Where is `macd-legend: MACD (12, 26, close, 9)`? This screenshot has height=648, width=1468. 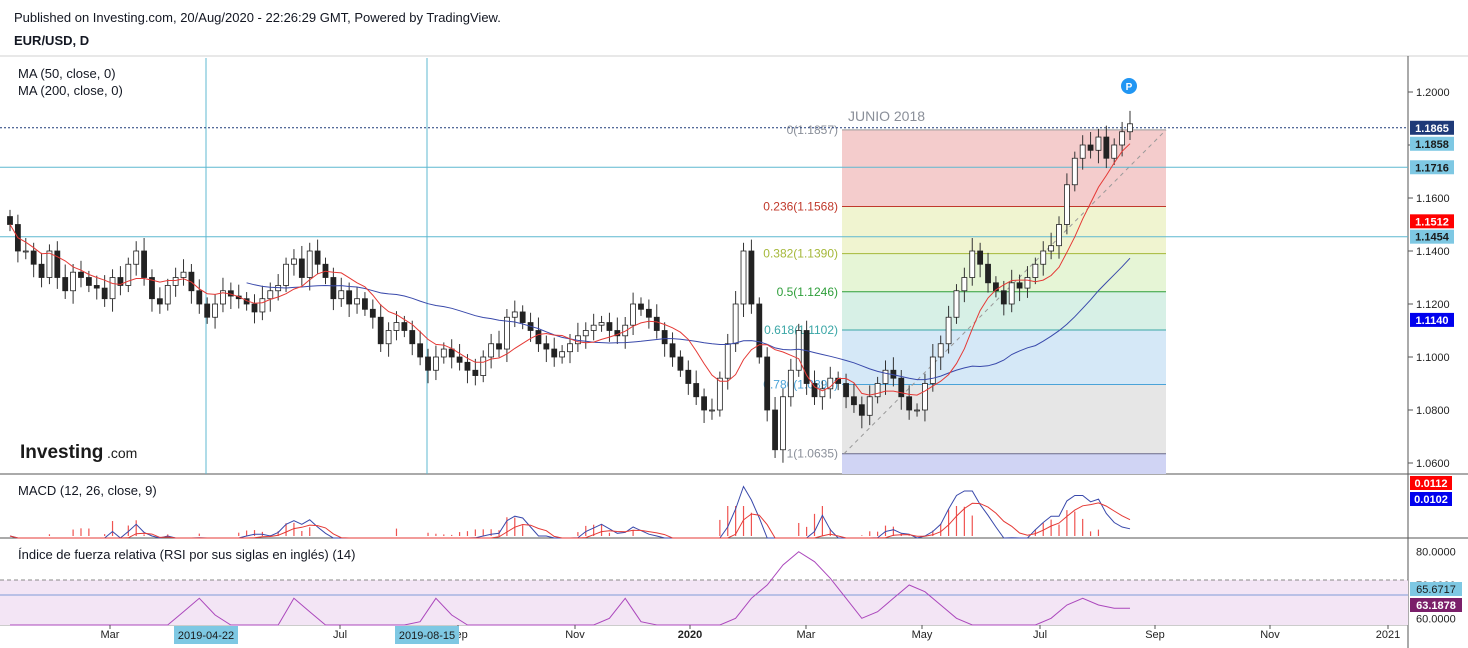 macd-legend: MACD (12, 26, close, 9) is located at coordinates (87, 490).